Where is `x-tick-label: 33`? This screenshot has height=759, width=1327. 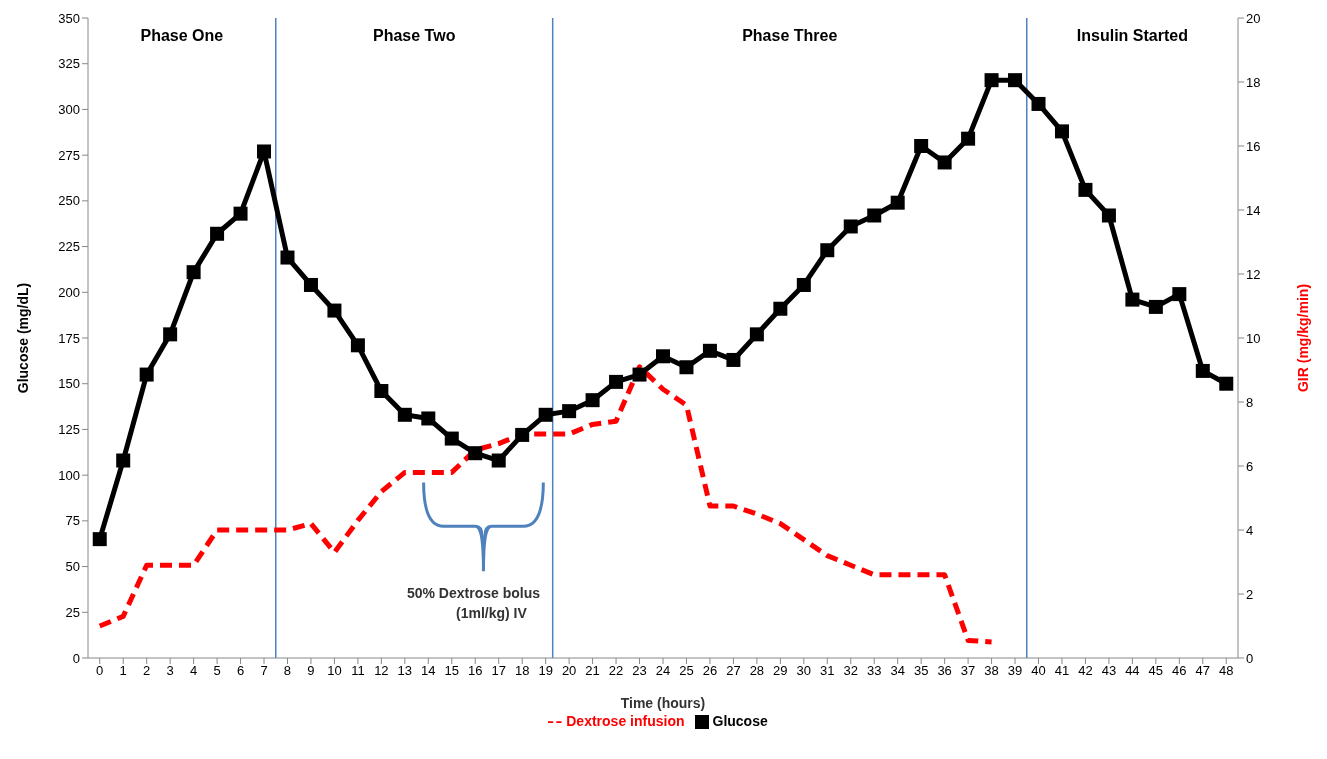 x-tick-label: 33 is located at coordinates (874, 671).